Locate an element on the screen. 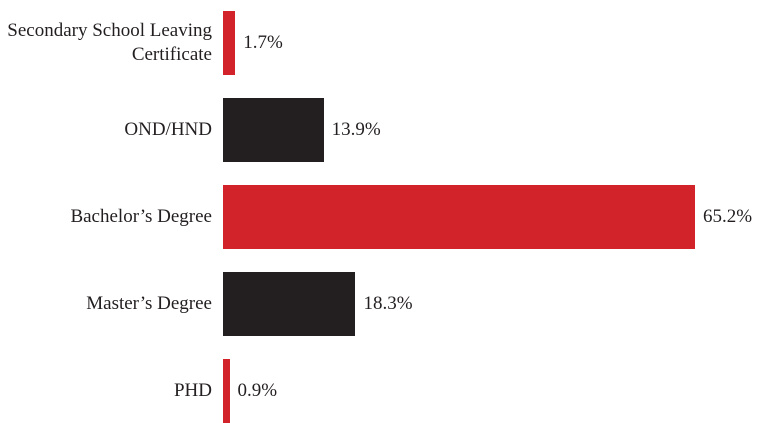 This screenshot has width=782, height=423. category-label: OND/HND is located at coordinates (168, 129).